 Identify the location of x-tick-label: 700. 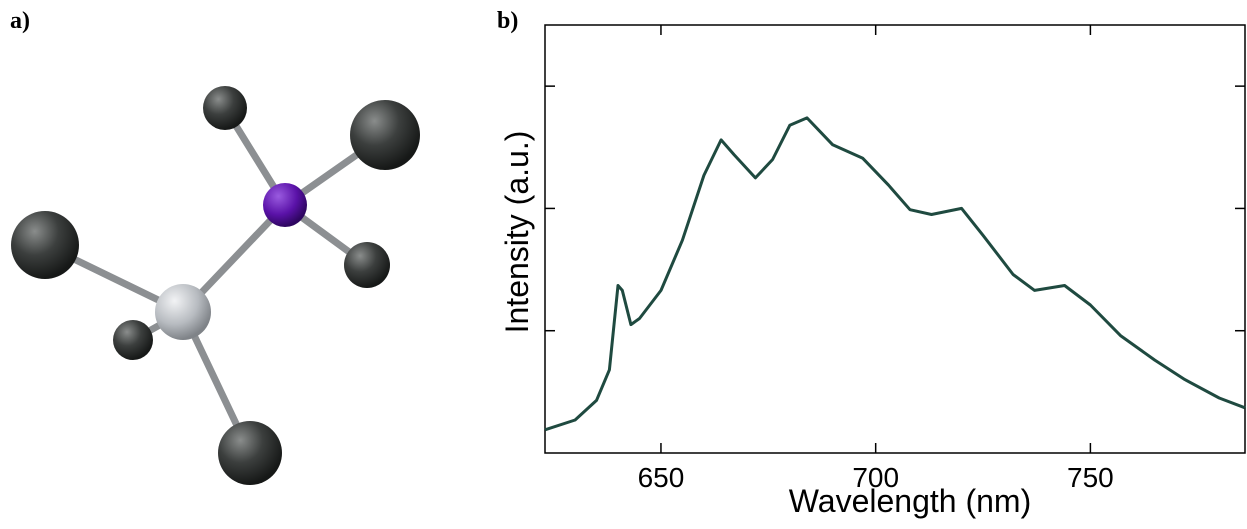
(875, 477).